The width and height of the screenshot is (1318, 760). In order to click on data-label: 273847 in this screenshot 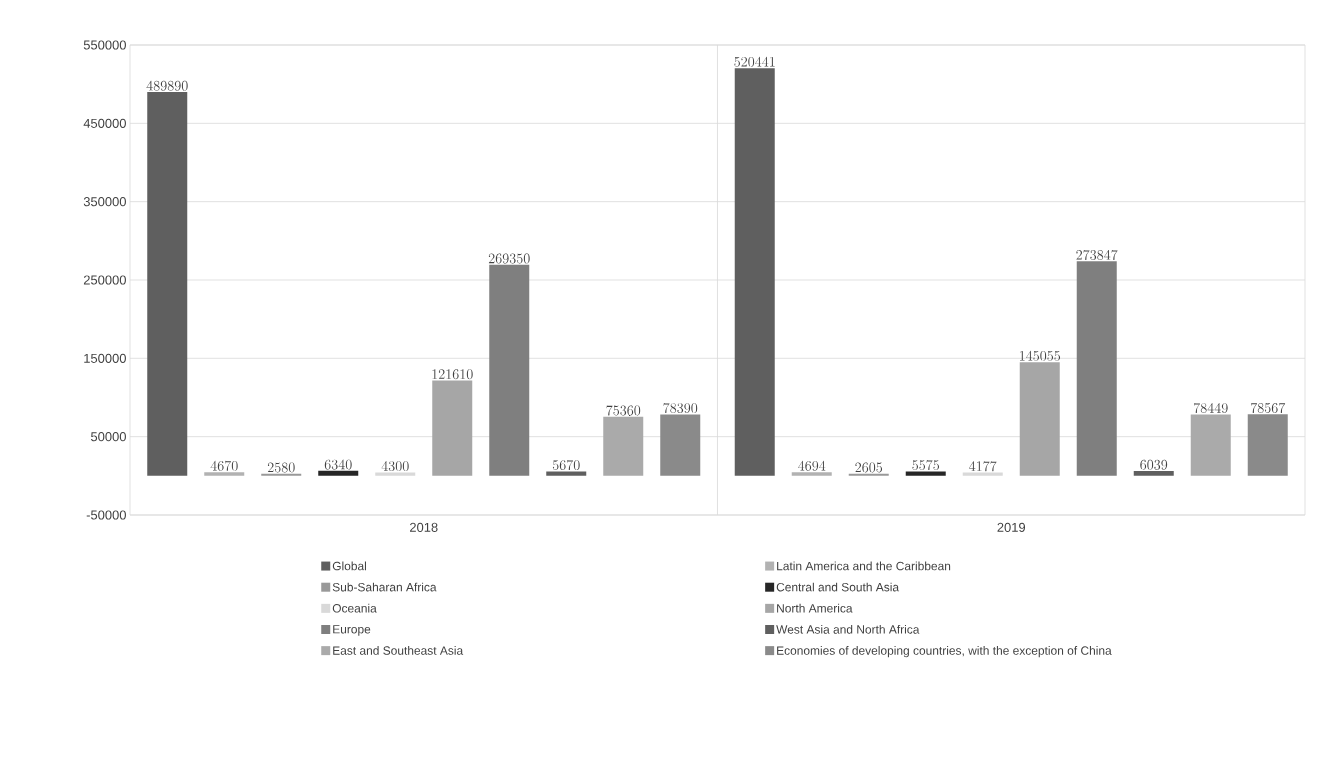, I will do `click(1097, 254)`.